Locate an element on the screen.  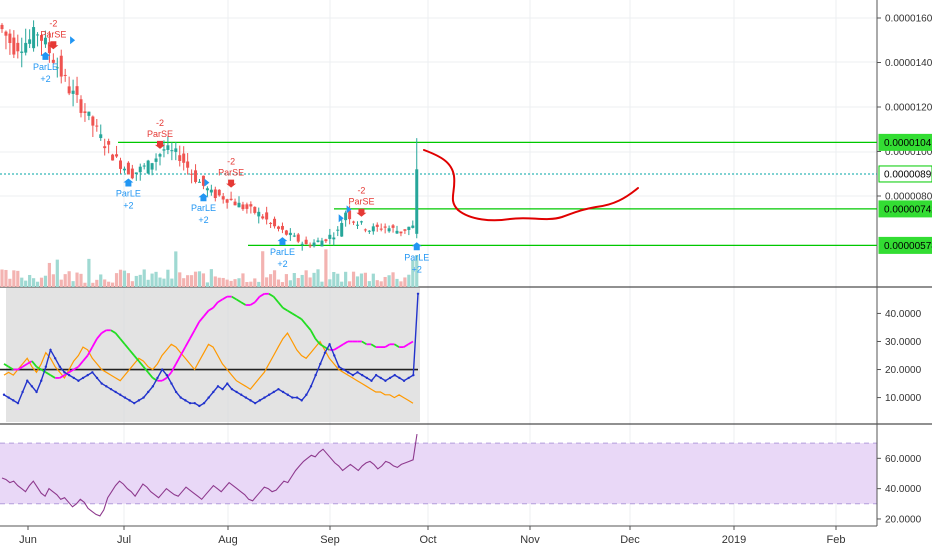
dmi-minus-dots is located at coordinates (211, 350).